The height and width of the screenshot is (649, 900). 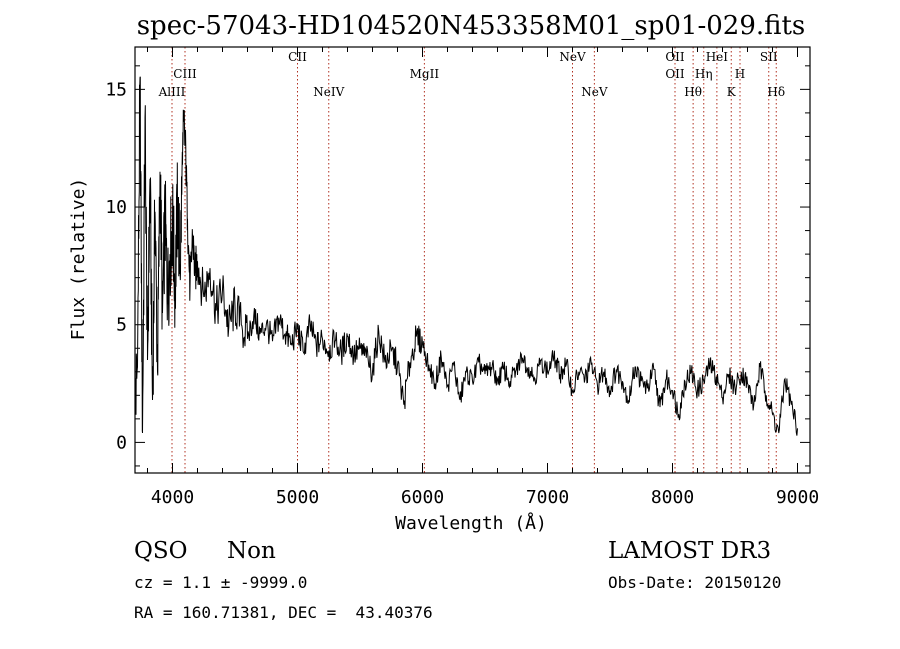 I want to click on marker-label-13: H, so click(x=740, y=74).